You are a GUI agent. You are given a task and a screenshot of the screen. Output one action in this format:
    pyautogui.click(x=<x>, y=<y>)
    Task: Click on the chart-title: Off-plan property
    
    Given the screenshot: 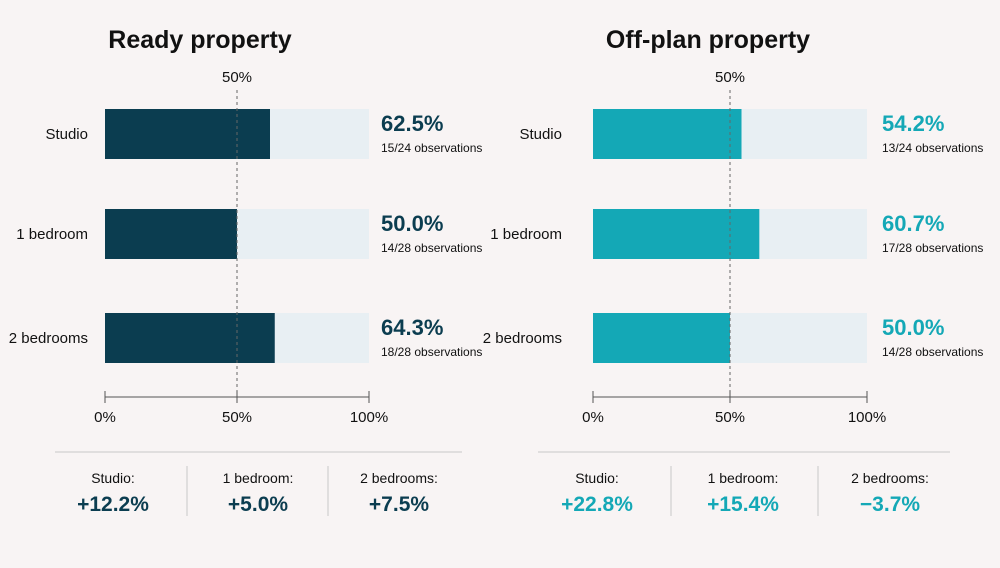 What is the action you would take?
    pyautogui.click(x=708, y=40)
    